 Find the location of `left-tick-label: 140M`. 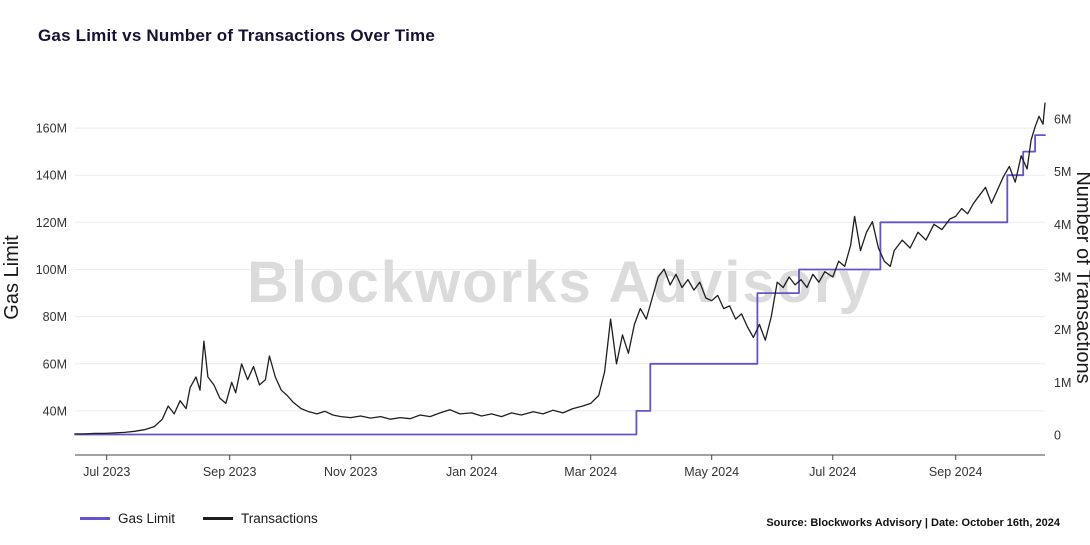

left-tick-label: 140M is located at coordinates (51, 176).